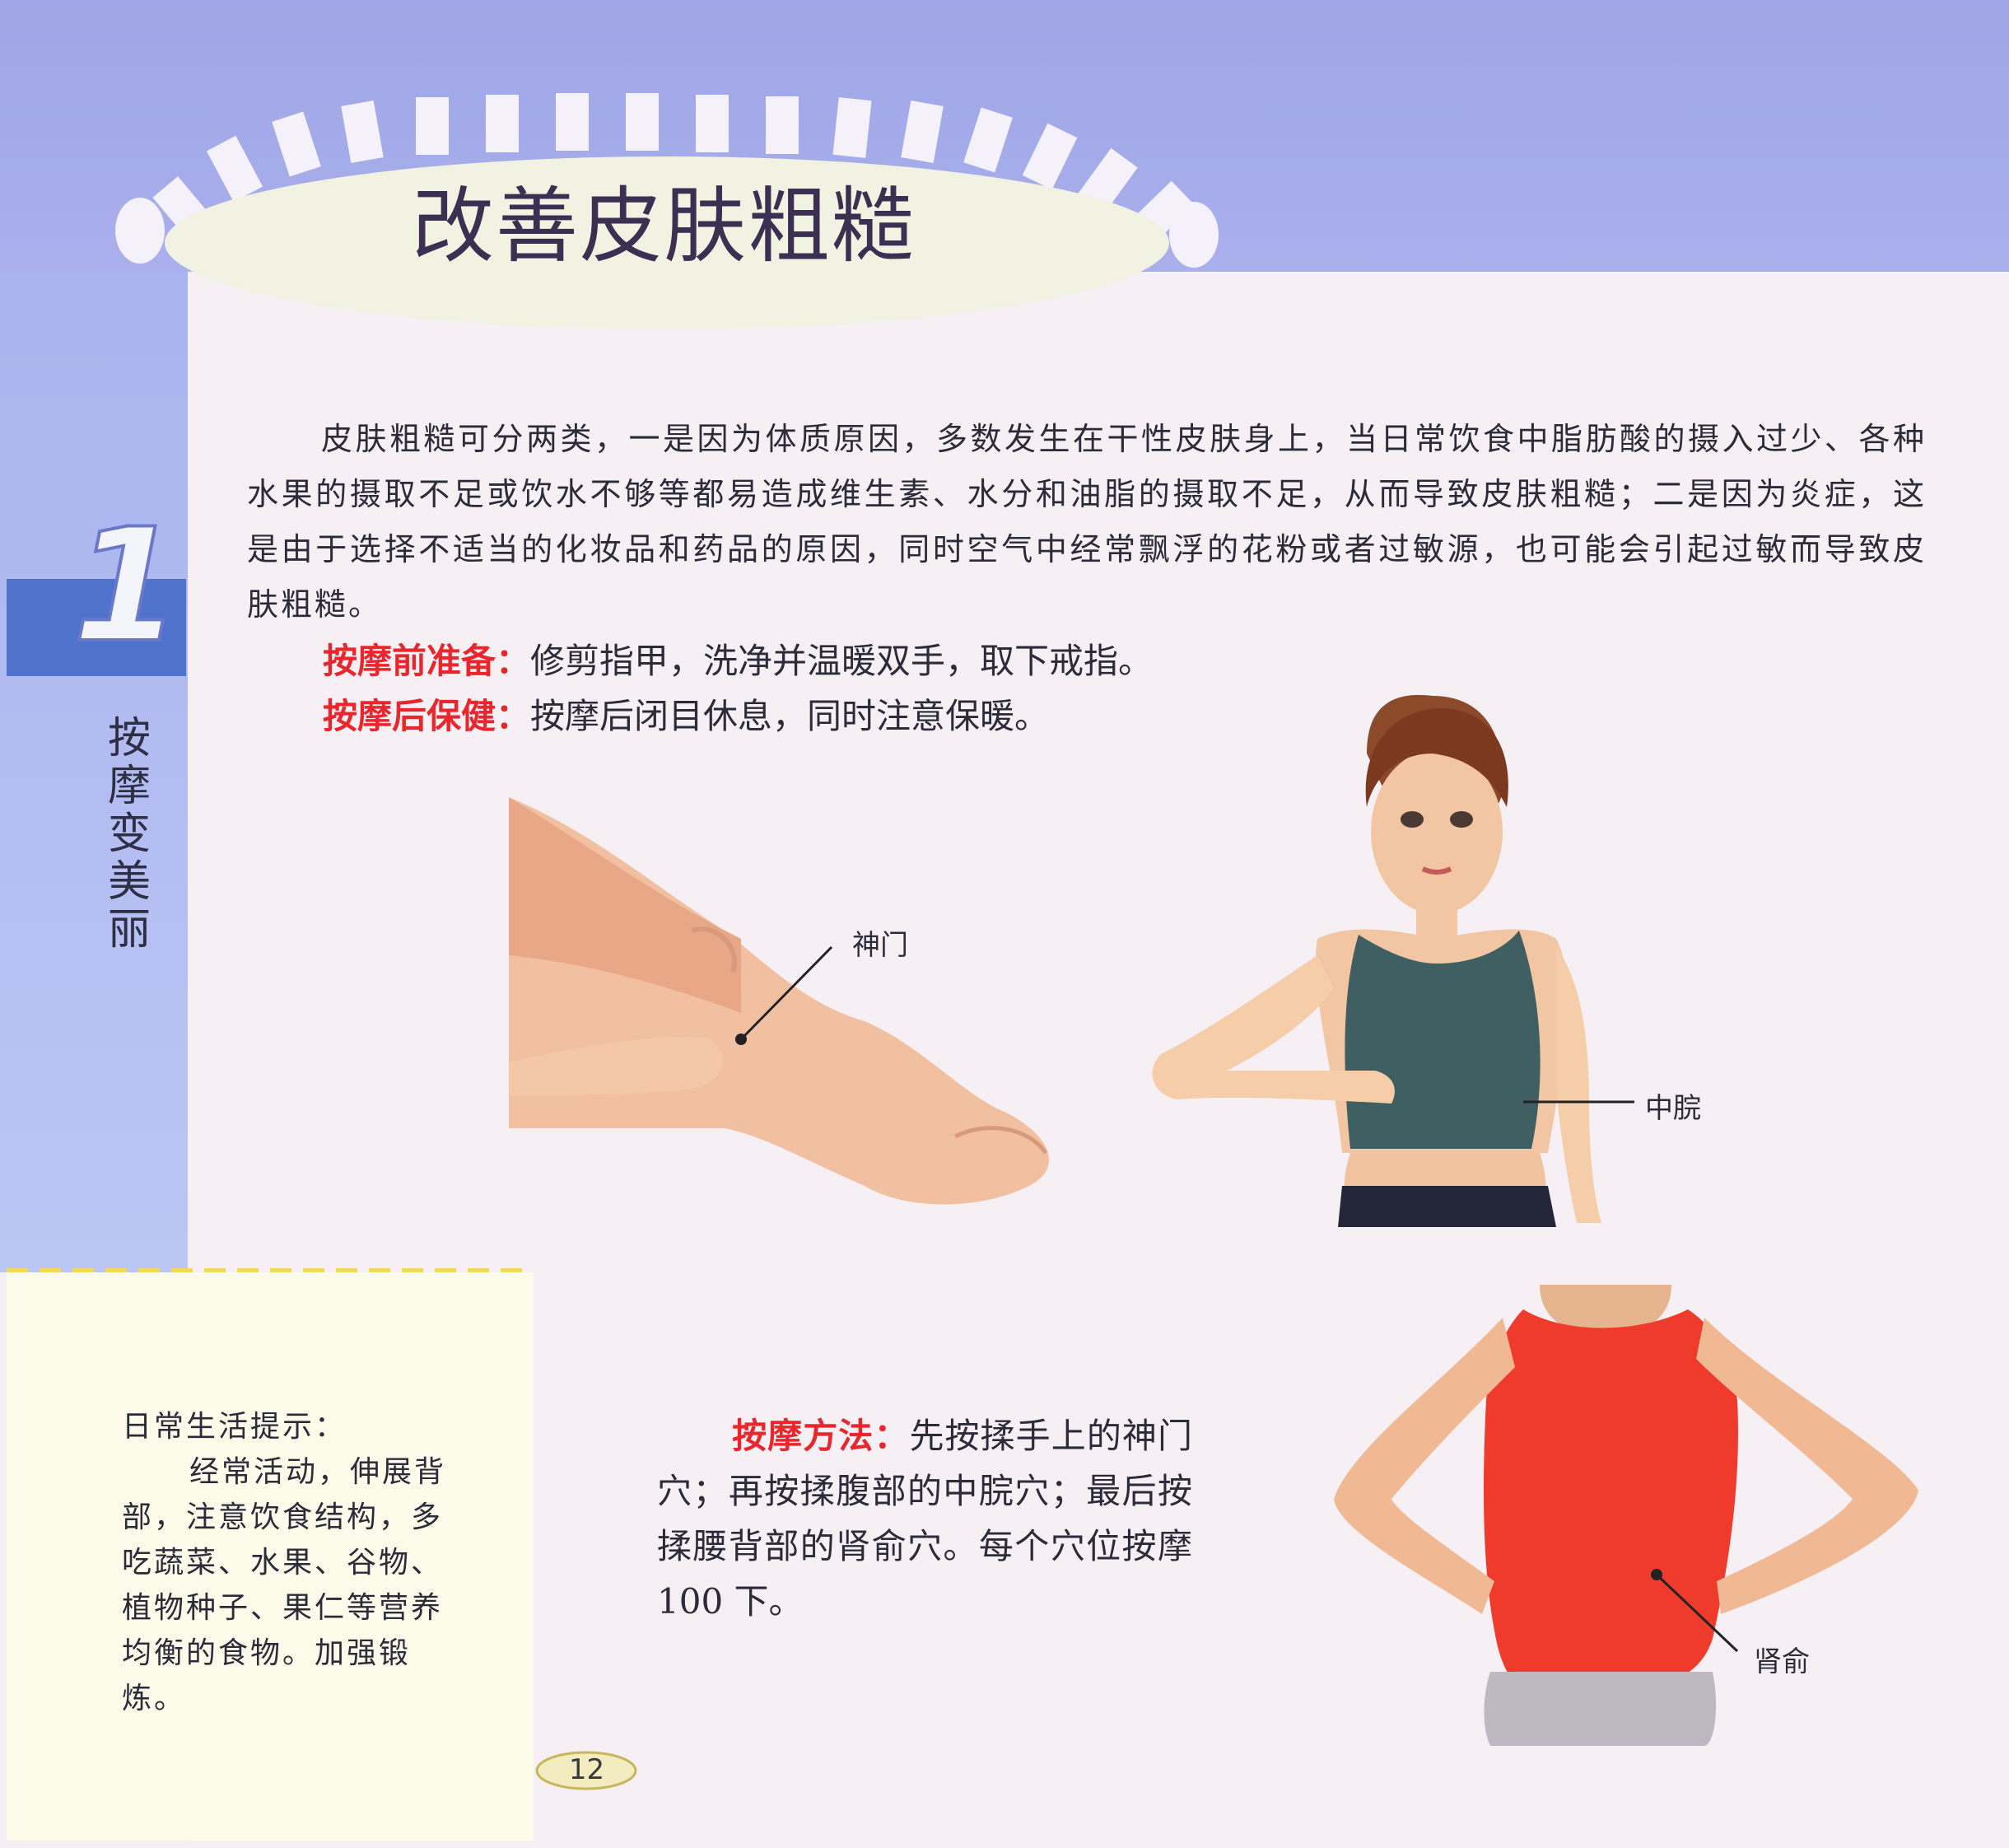  I want to click on chapter-title: 按摩变美丽, so click(129, 834).